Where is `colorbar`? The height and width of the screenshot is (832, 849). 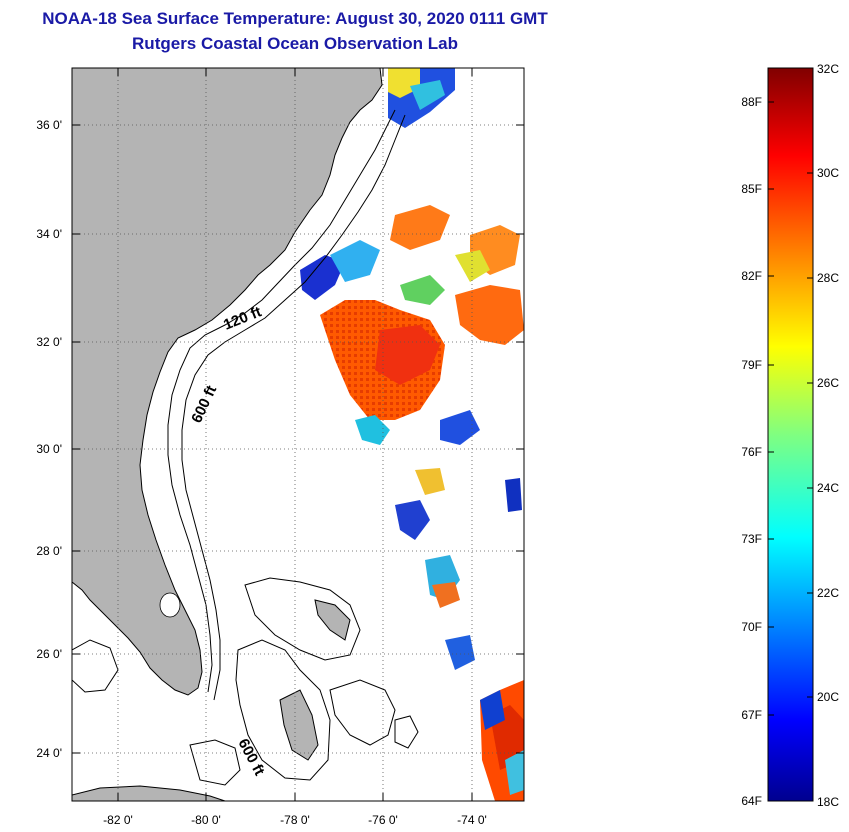 colorbar is located at coordinates (790, 434).